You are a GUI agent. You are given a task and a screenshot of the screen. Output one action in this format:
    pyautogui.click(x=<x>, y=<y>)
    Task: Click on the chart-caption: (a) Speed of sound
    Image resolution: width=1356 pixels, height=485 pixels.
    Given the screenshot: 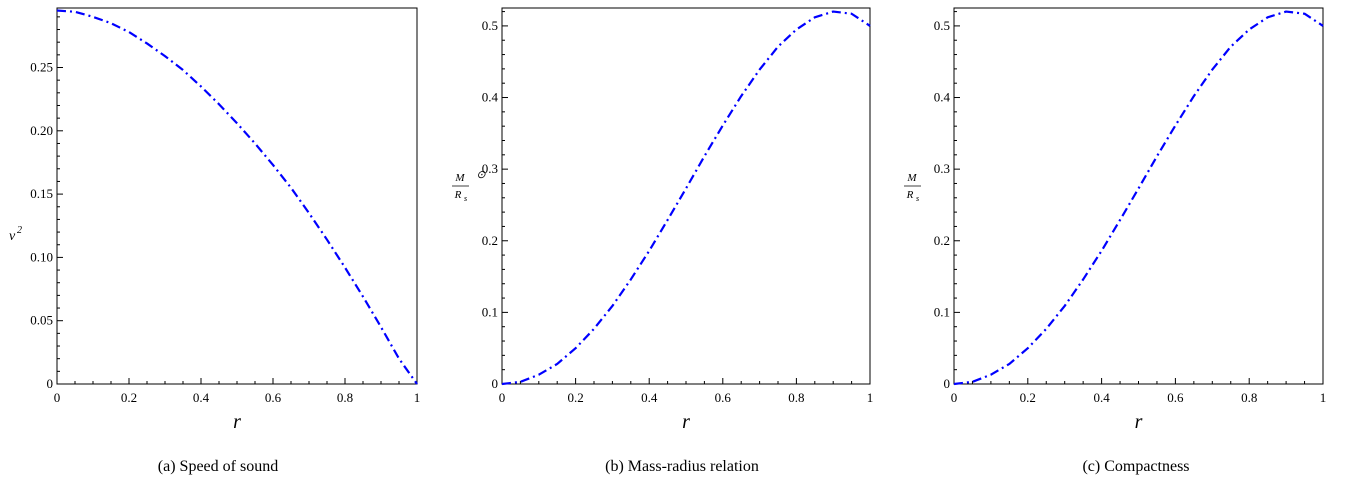 What is the action you would take?
    pyautogui.click(x=218, y=466)
    